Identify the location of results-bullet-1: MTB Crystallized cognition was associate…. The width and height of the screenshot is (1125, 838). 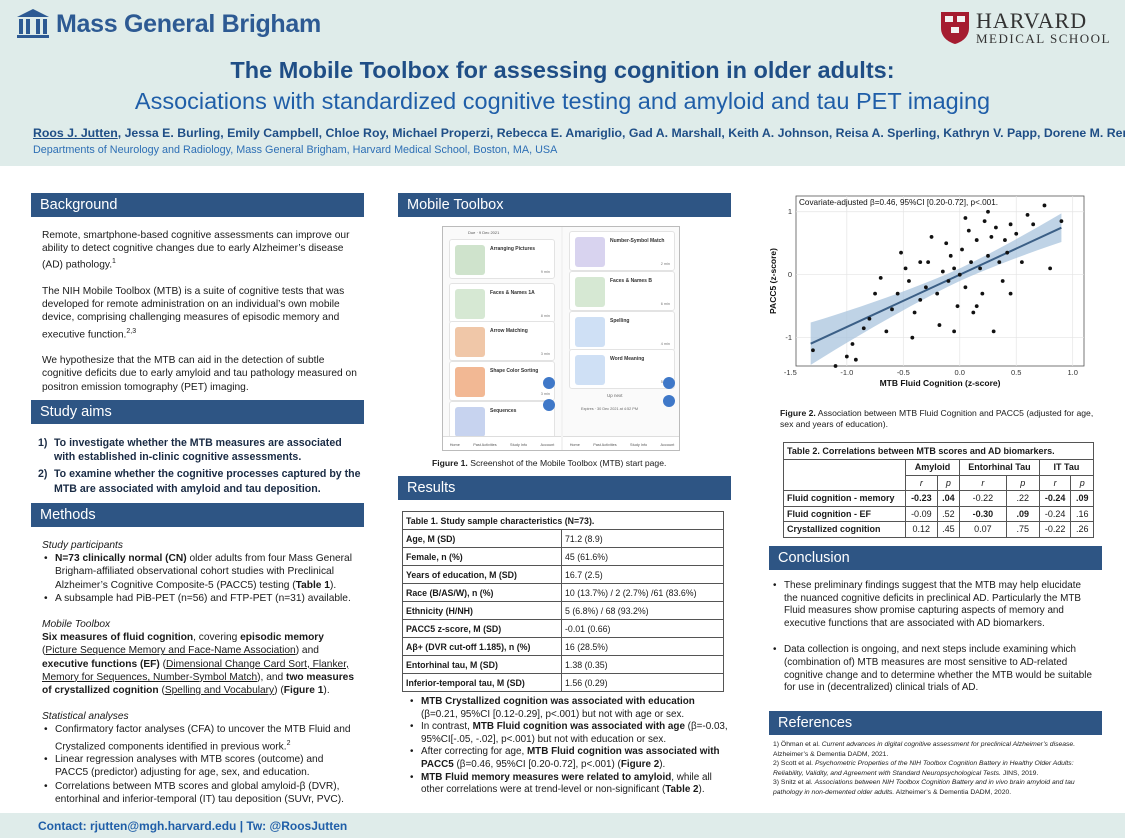
(568, 708).